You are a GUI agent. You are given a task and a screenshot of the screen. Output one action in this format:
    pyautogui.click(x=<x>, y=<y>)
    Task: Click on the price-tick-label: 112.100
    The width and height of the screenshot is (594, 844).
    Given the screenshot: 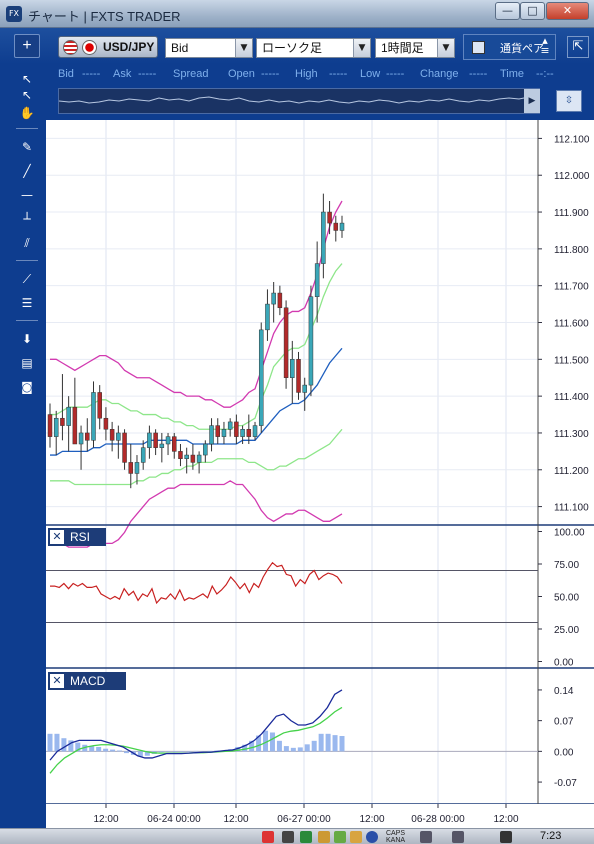 What is the action you would take?
    pyautogui.click(x=572, y=139)
    